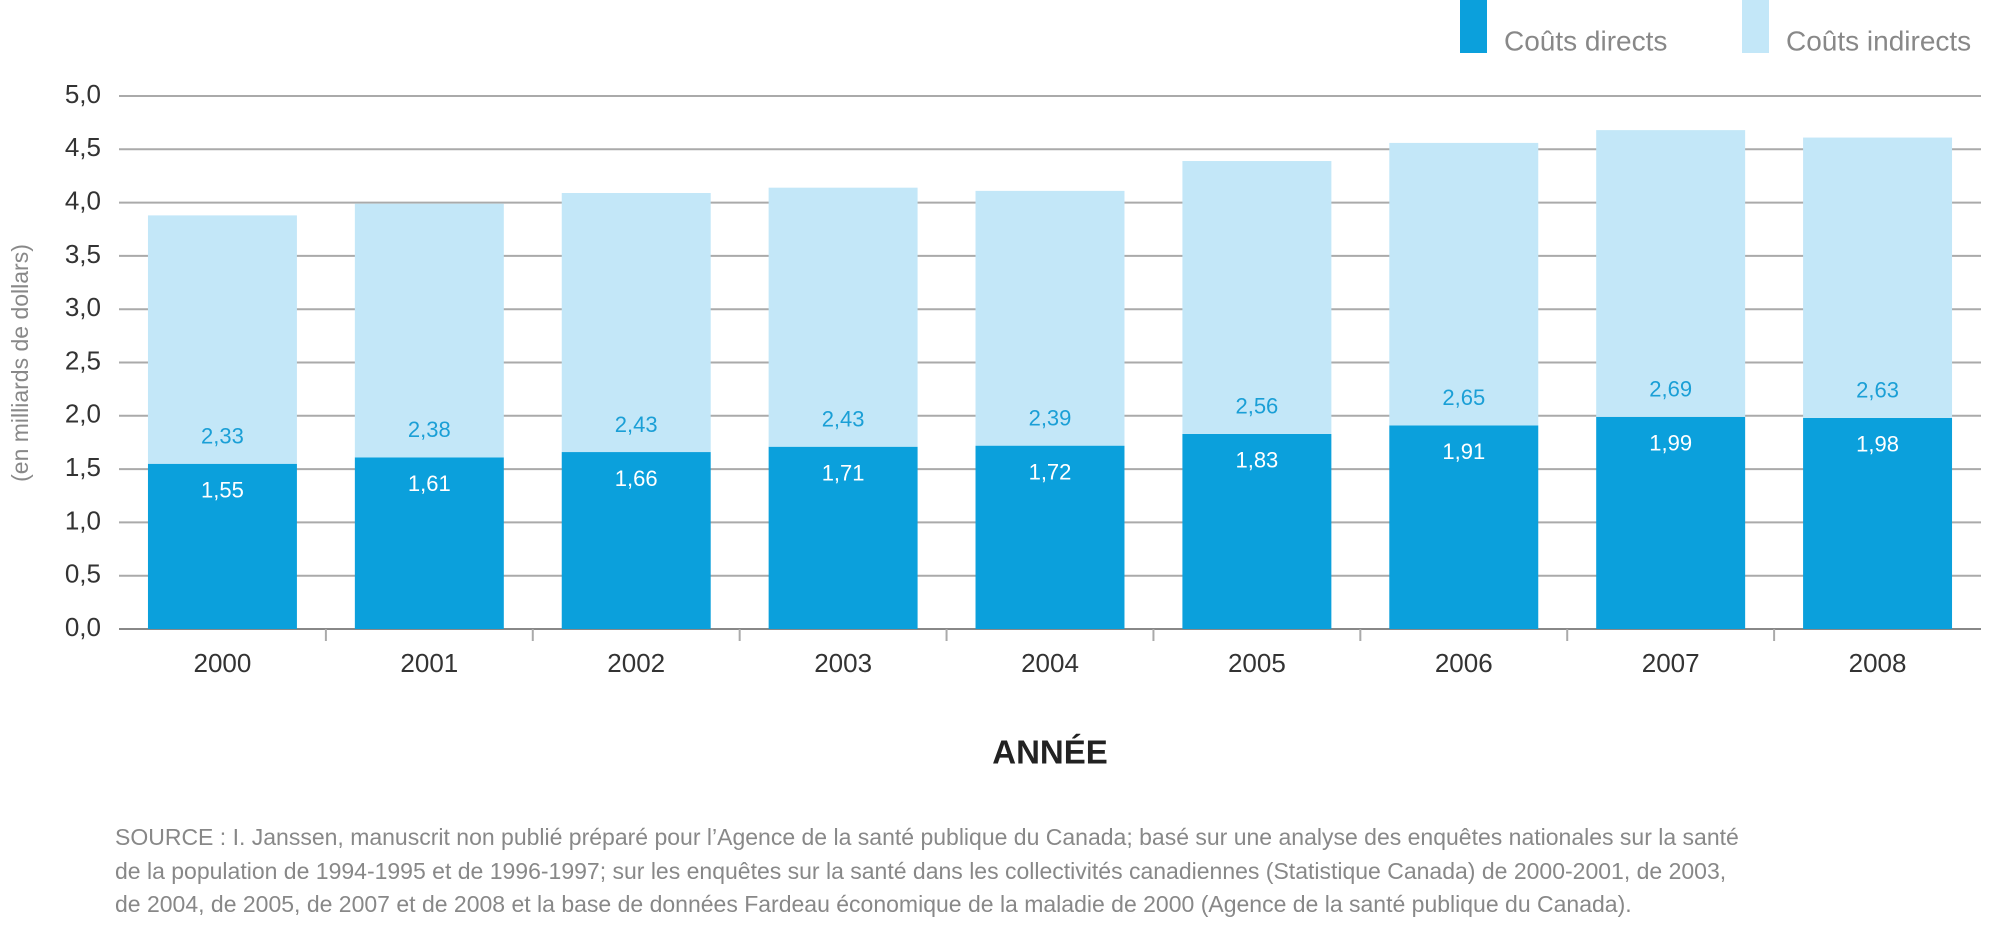 The height and width of the screenshot is (925, 2000). What do you see at coordinates (1050, 417) in the screenshot?
I see `value-label: 2,39` at bounding box center [1050, 417].